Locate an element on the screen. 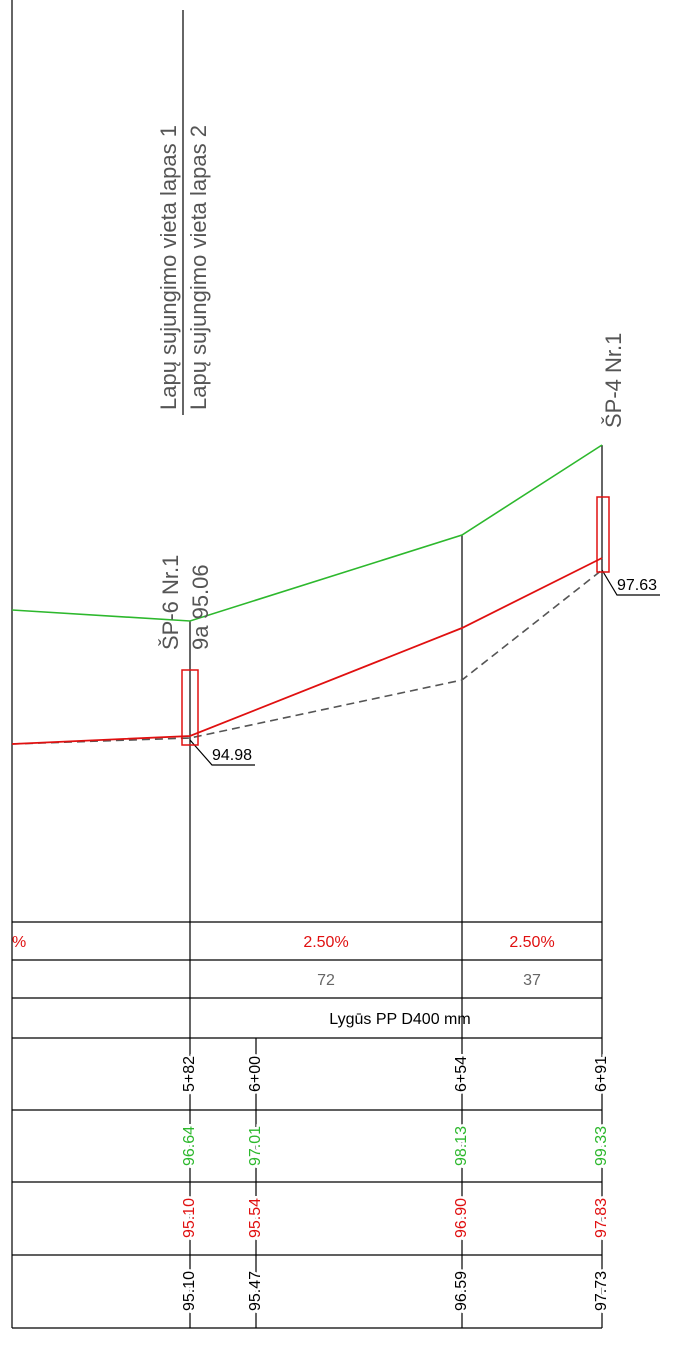 Image resolution: width=674 pixels, height=1345 pixels. ground-value: 97.01 is located at coordinates (255, 1146).